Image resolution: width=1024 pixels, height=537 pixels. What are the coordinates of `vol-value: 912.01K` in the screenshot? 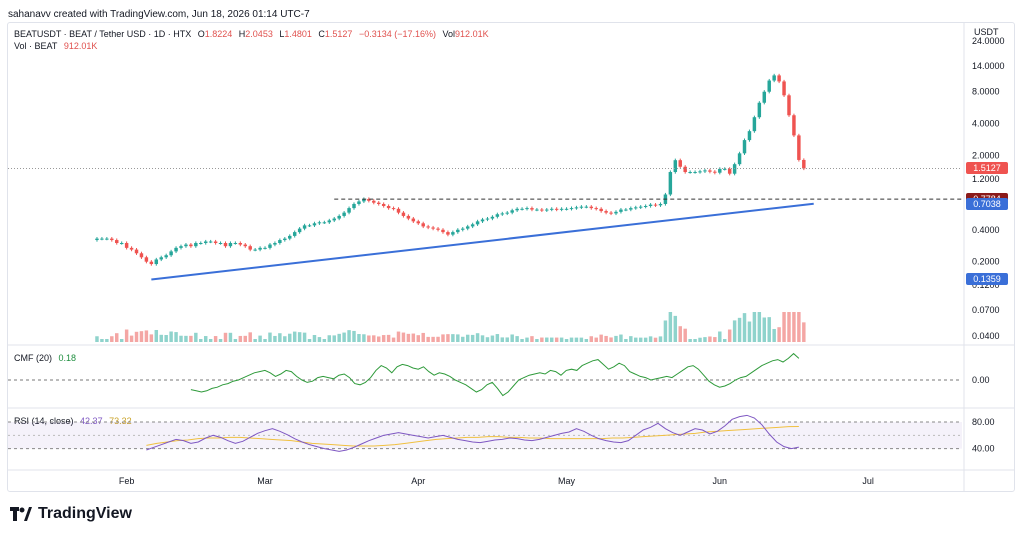 It's located at (472, 34).